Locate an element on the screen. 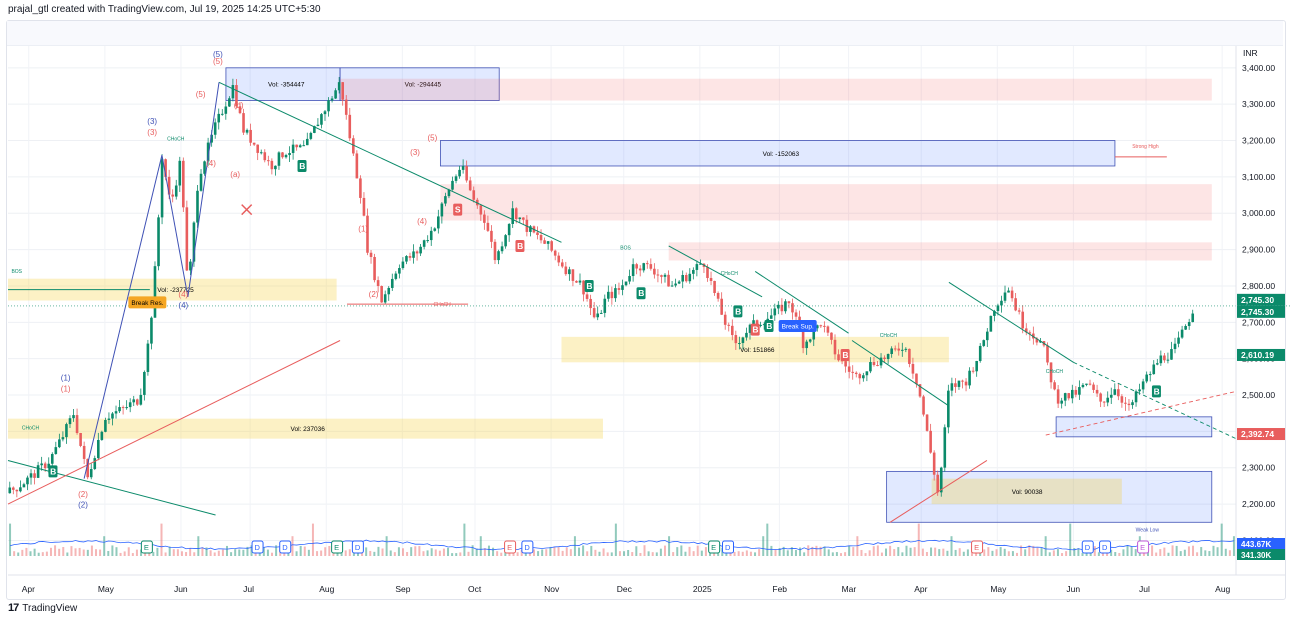  signal-marker: B is located at coordinates (302, 165).